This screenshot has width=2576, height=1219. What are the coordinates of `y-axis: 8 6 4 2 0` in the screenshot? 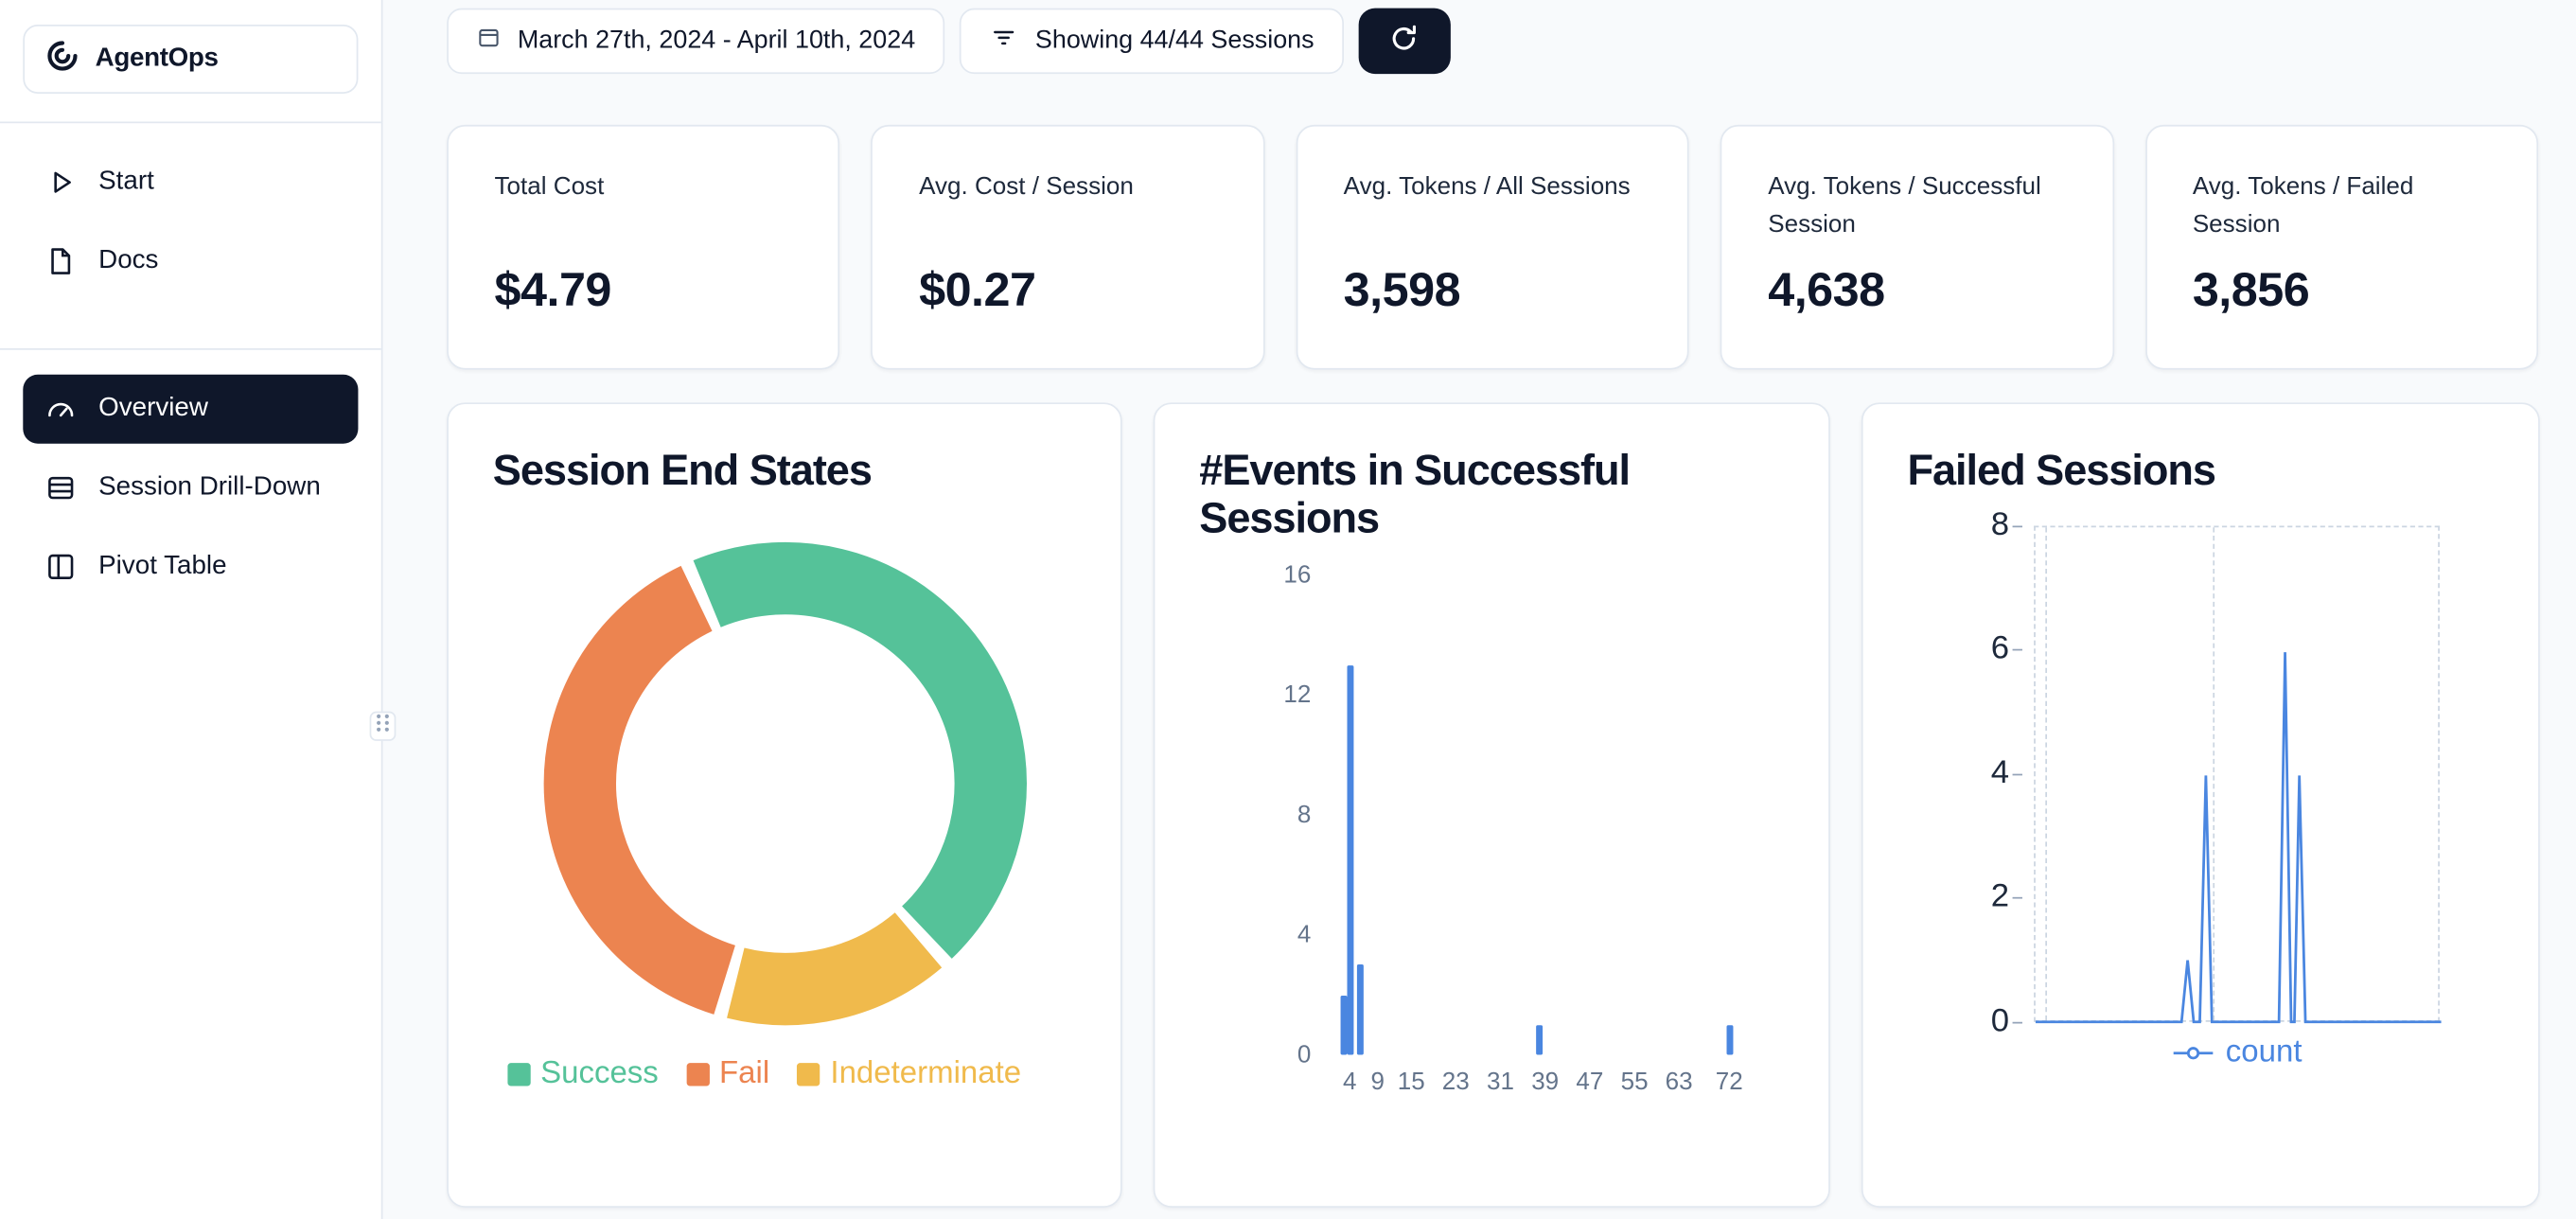 It's located at (1973, 772).